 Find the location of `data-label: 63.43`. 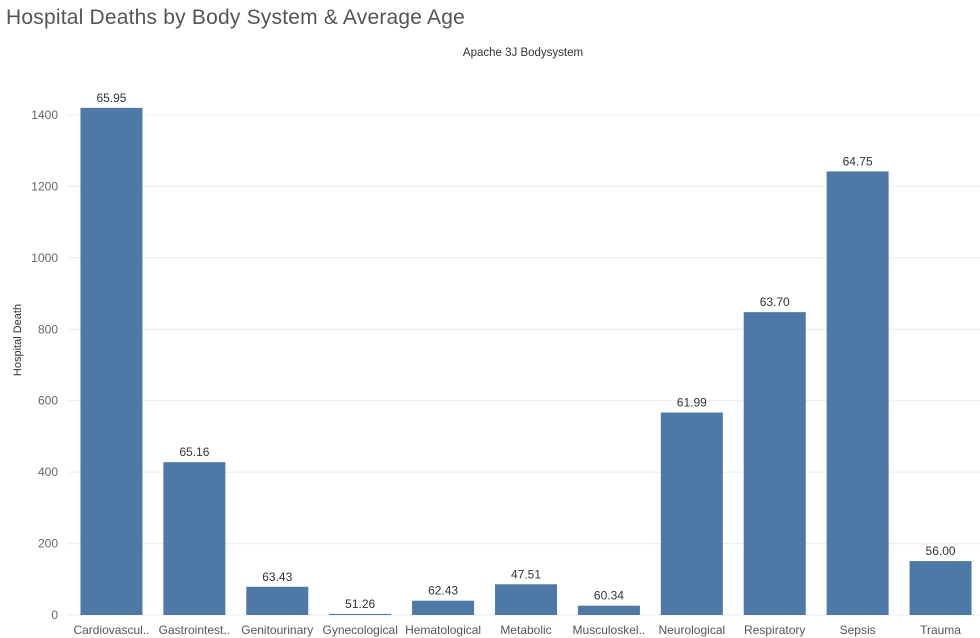

data-label: 63.43 is located at coordinates (277, 577).